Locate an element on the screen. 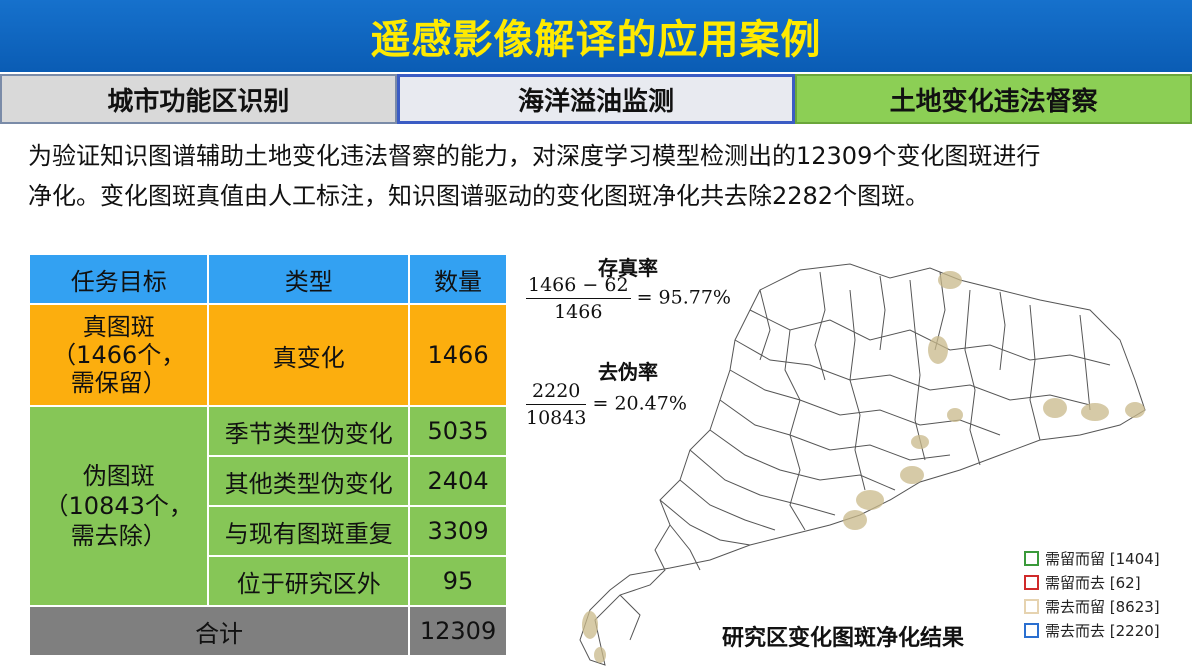  legend-label: 需去而留 [8623] is located at coordinates (1102, 606).